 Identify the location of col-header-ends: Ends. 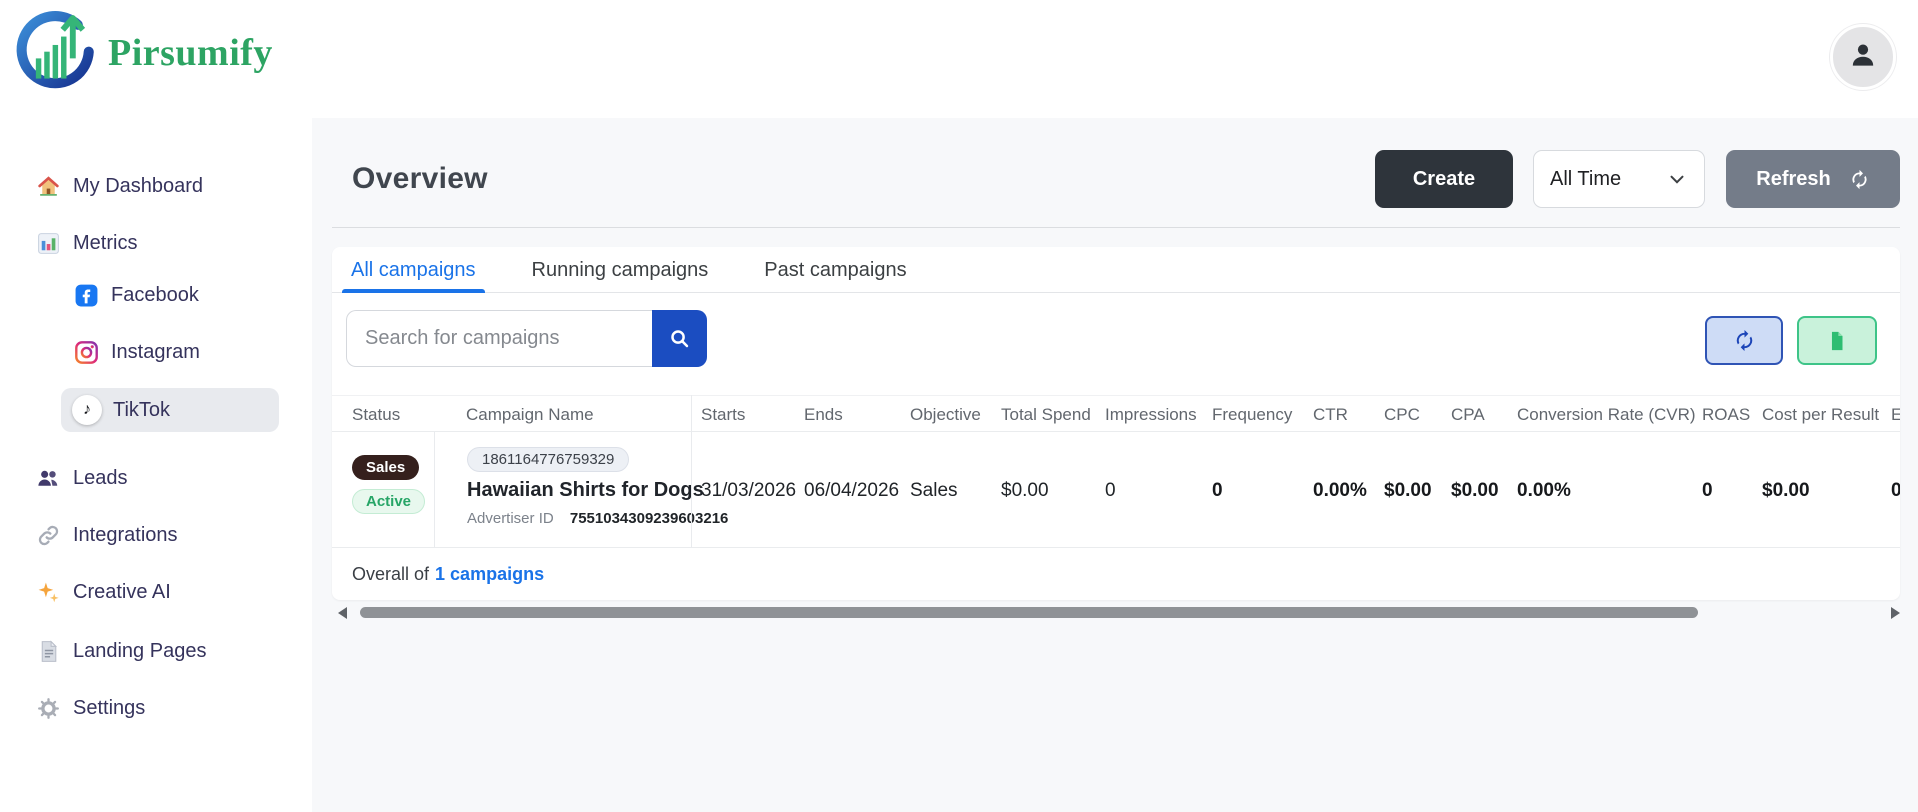
(823, 414).